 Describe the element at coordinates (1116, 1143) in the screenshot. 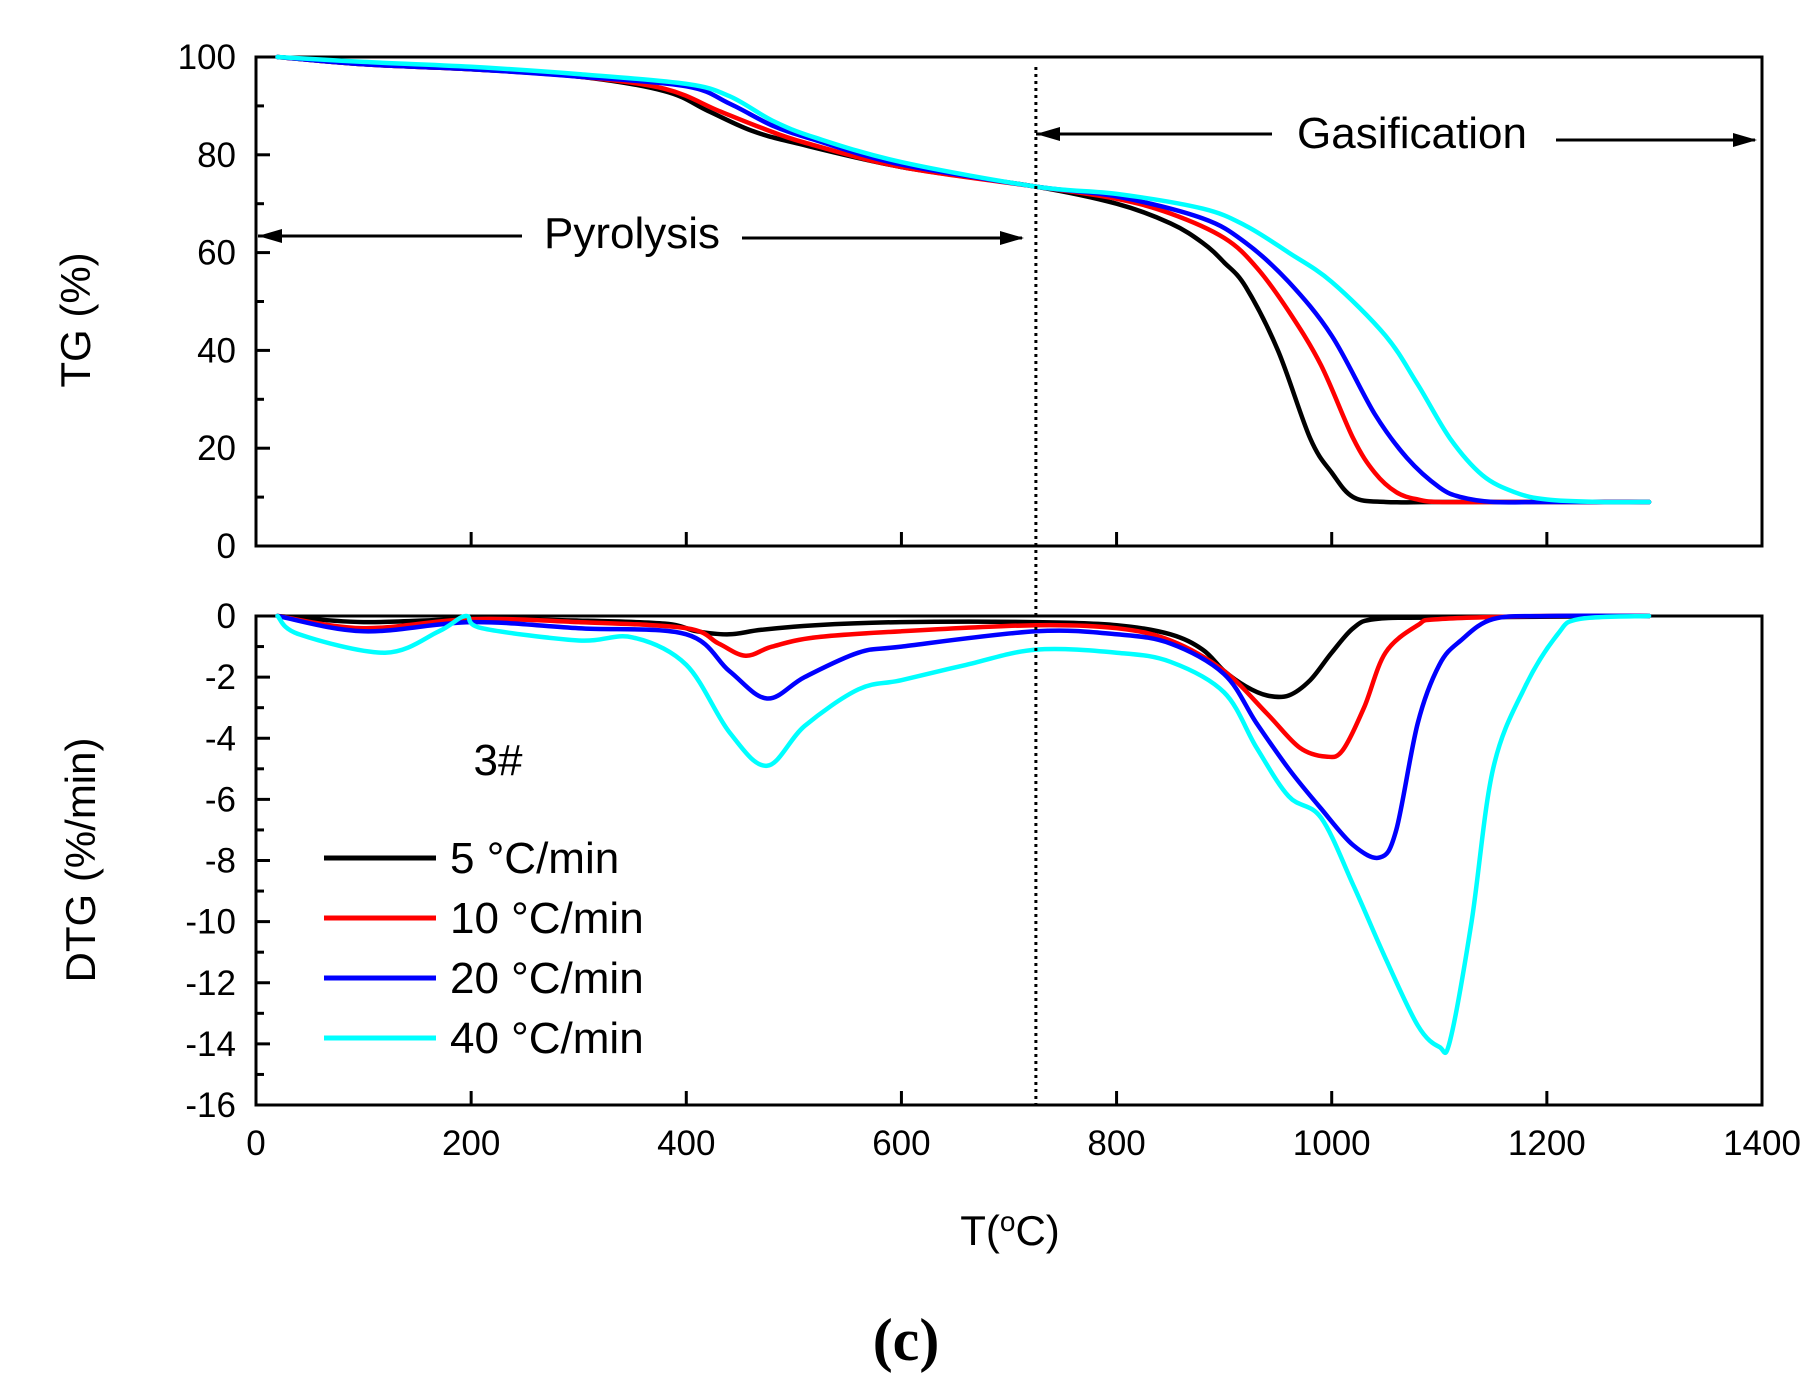

I see `dtg-x-tick-label: 800` at that location.